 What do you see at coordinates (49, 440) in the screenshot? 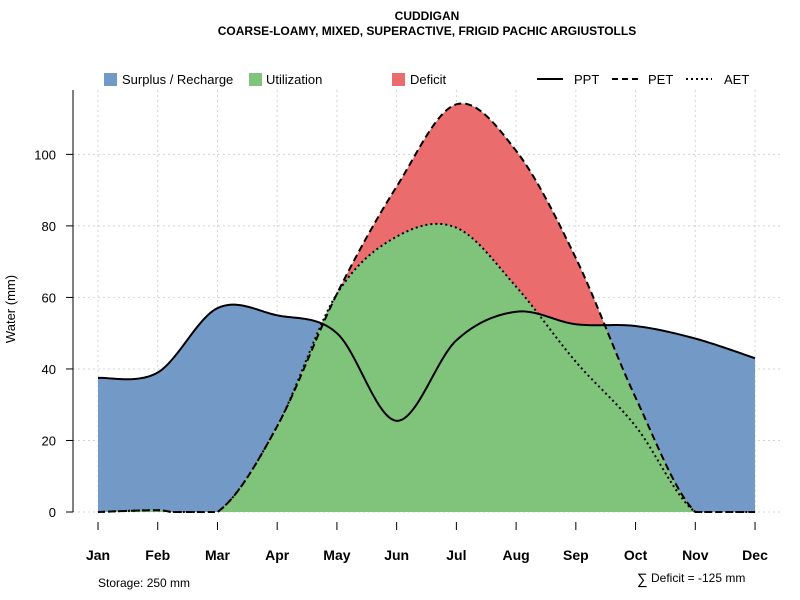
I see `y-tick-label-1: 20` at bounding box center [49, 440].